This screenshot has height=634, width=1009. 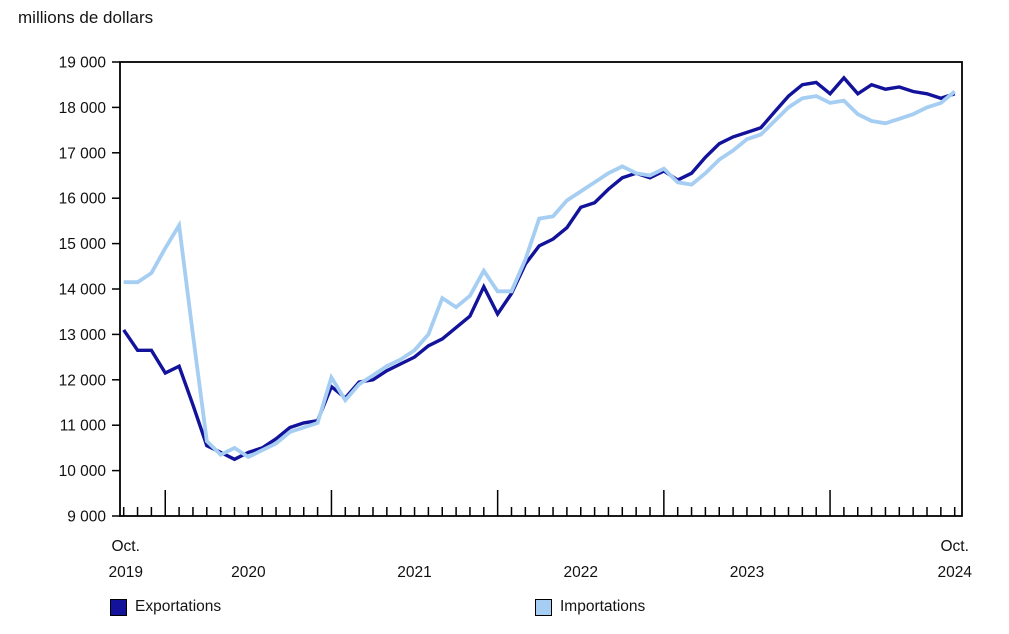 What do you see at coordinates (86, 17) in the screenshot?
I see `chart-title: millions de dollars` at bounding box center [86, 17].